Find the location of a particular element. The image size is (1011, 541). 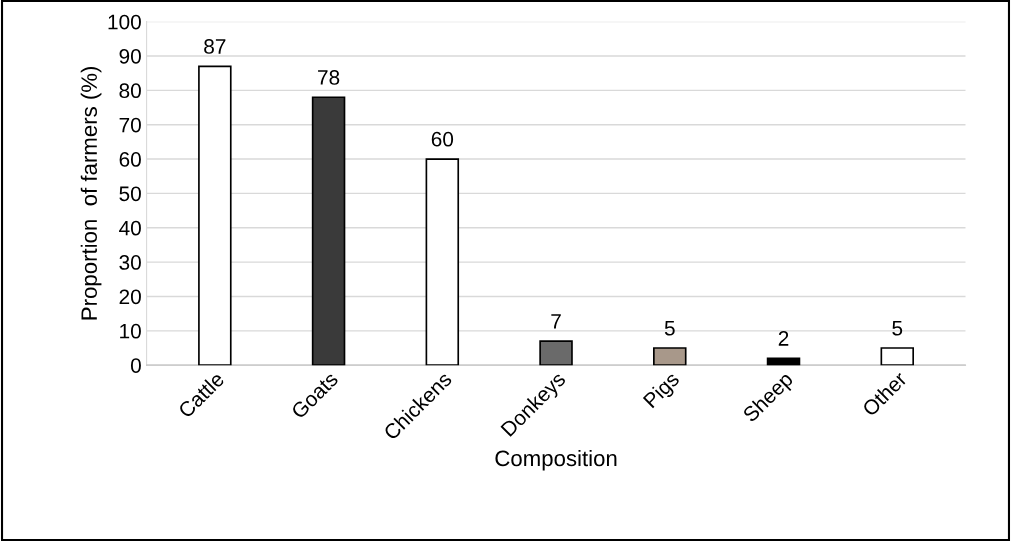

x-tick-label: Pigs is located at coordinates (662, 391).